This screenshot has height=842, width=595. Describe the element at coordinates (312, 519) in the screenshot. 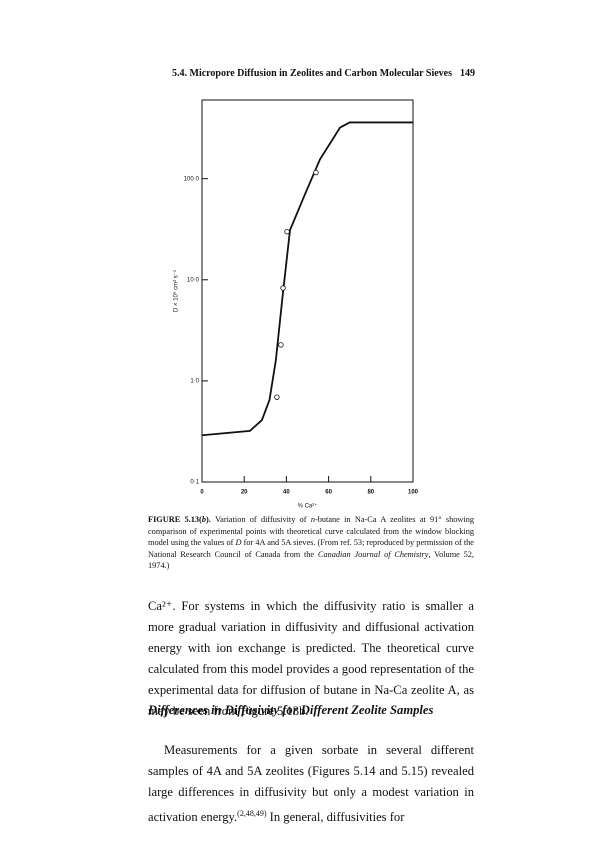

I see `caption-text: n` at that location.